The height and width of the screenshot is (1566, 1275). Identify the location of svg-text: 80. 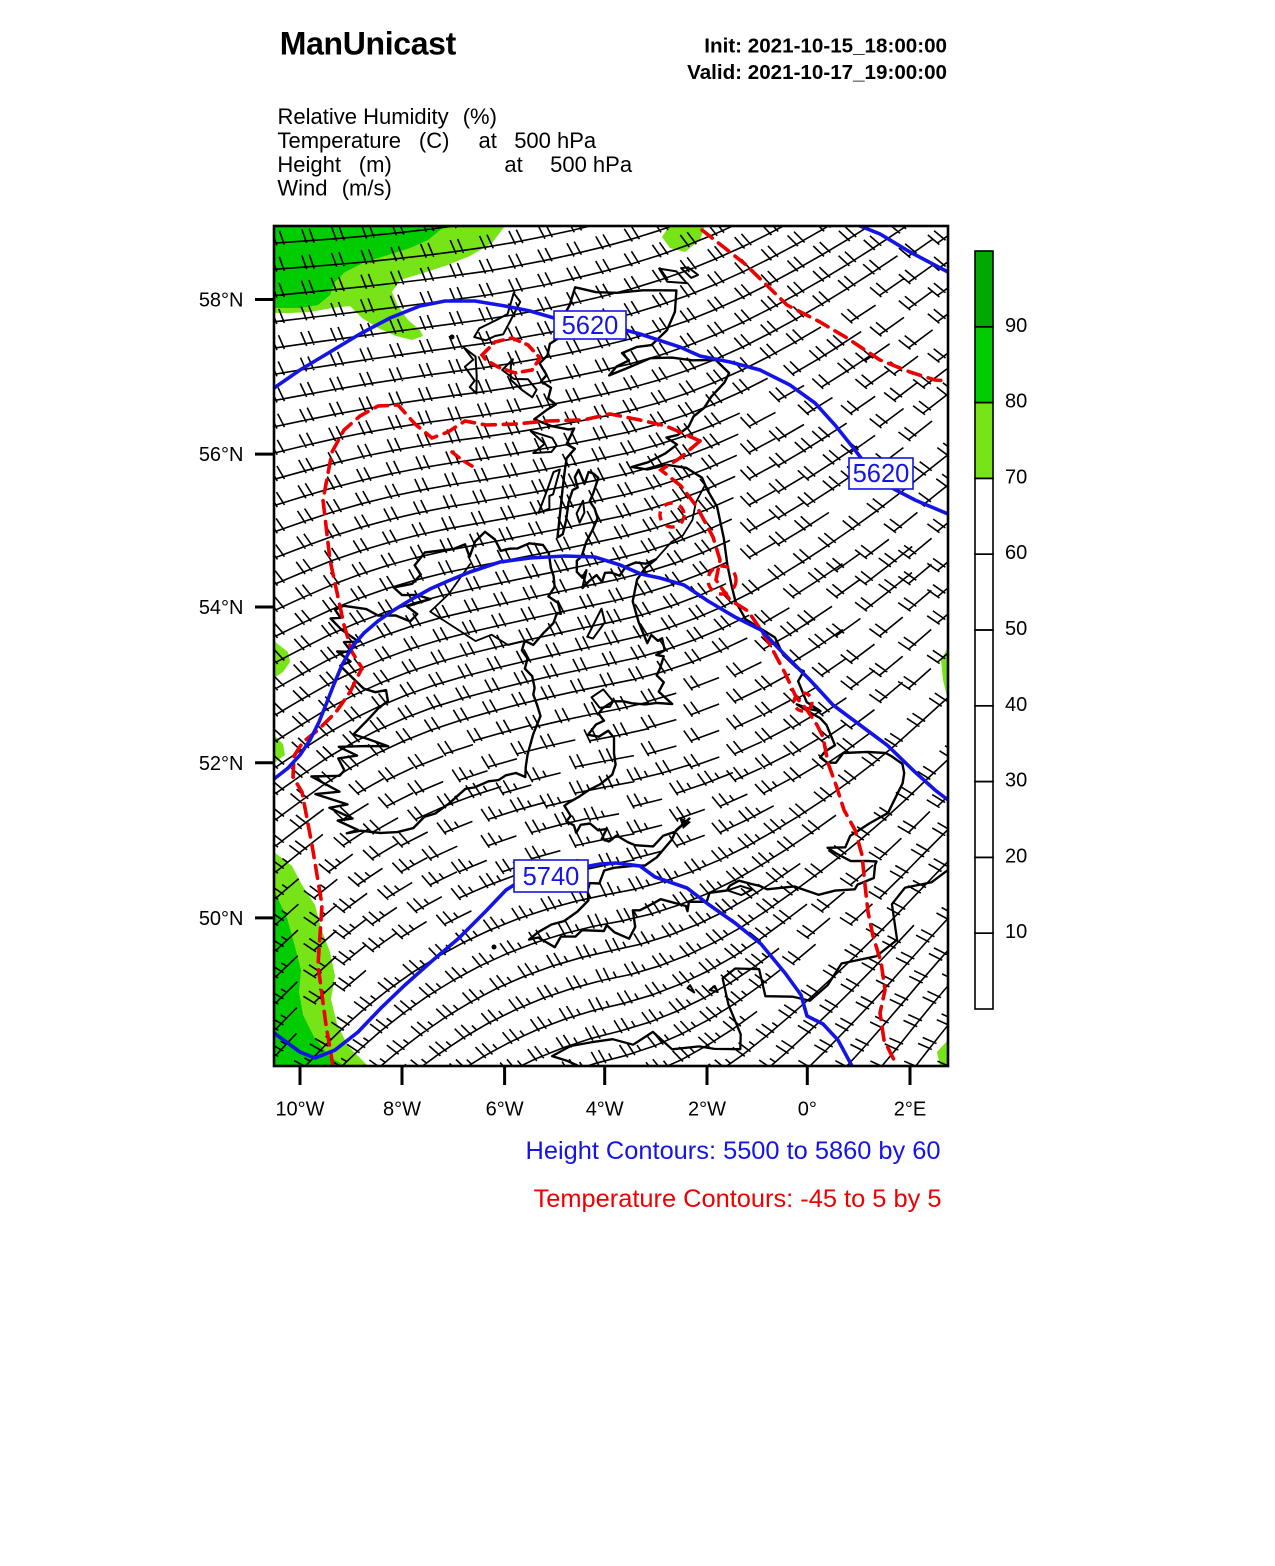
(1016, 402).